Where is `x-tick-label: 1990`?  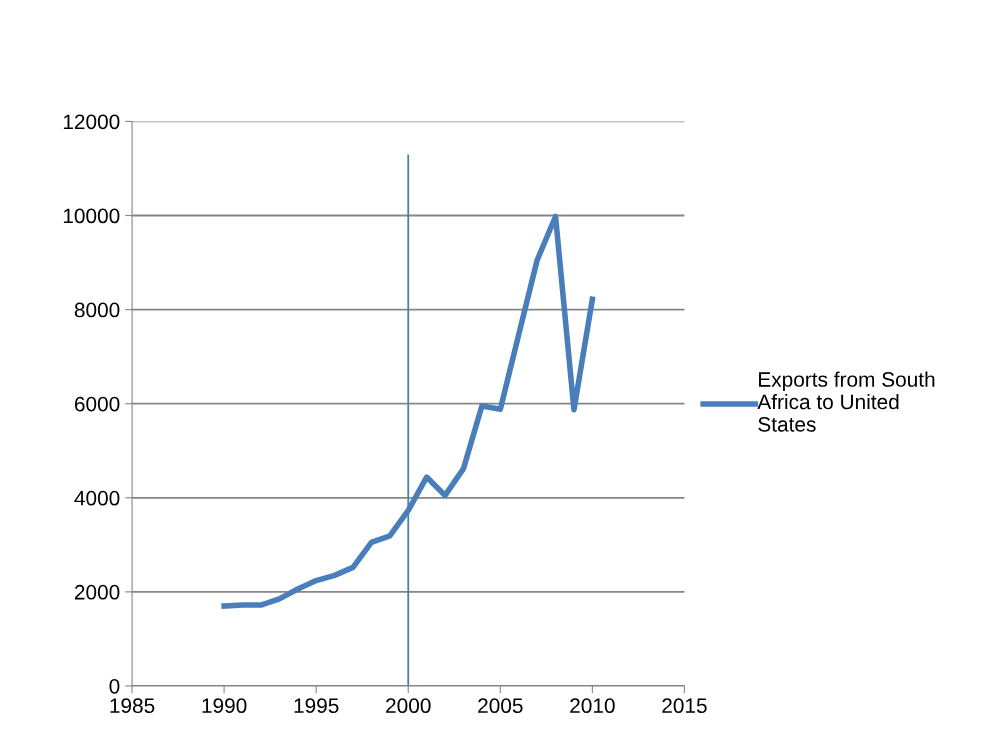 x-tick-label: 1990 is located at coordinates (224, 706).